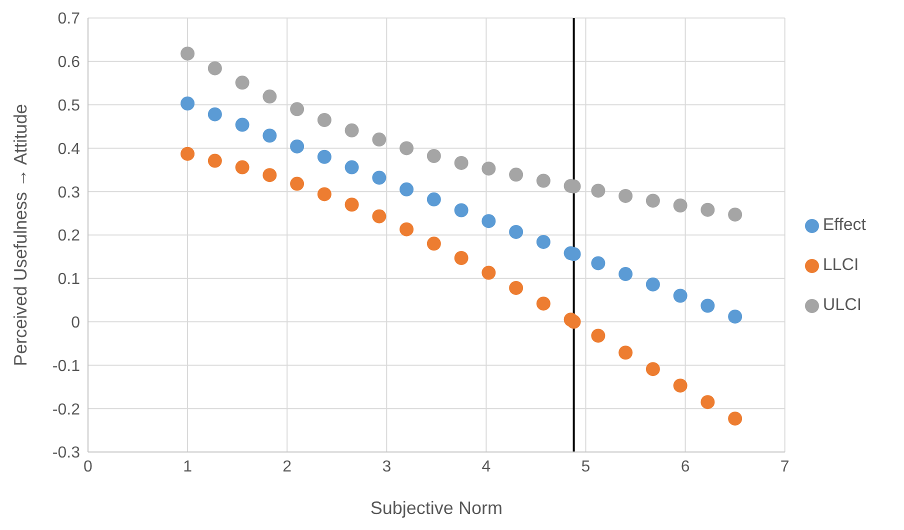 The height and width of the screenshot is (530, 904). I want to click on legend-label: ULCI, so click(842, 304).